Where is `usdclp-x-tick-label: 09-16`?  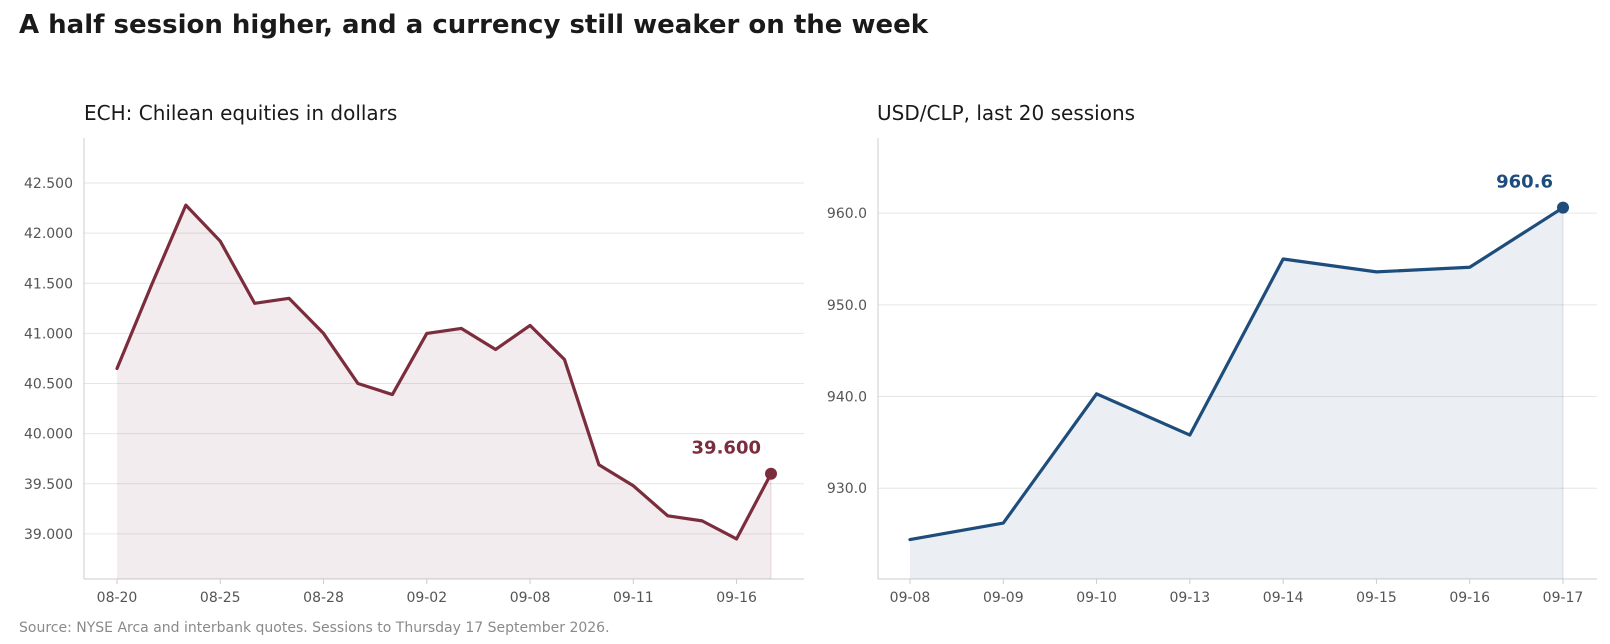
usdclp-x-tick-label: 09-16 is located at coordinates (1469, 598).